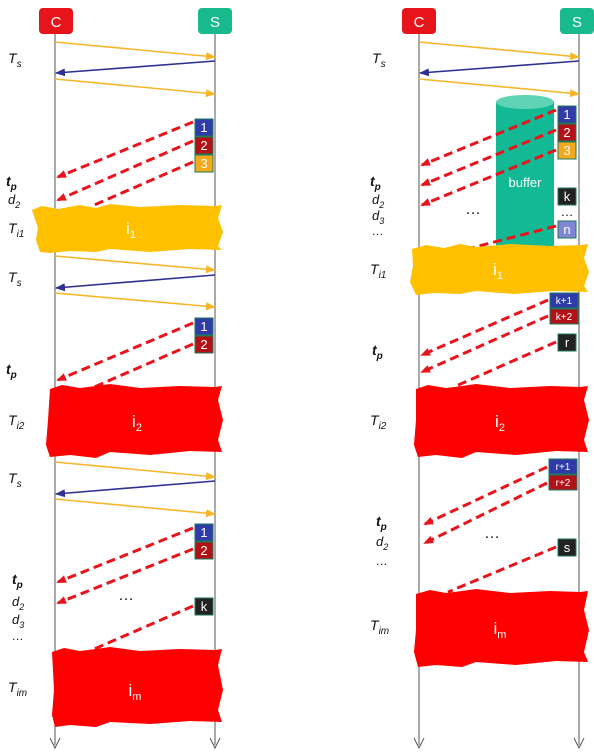  I want to click on buffer-cylinder: buffer, so click(525, 174).